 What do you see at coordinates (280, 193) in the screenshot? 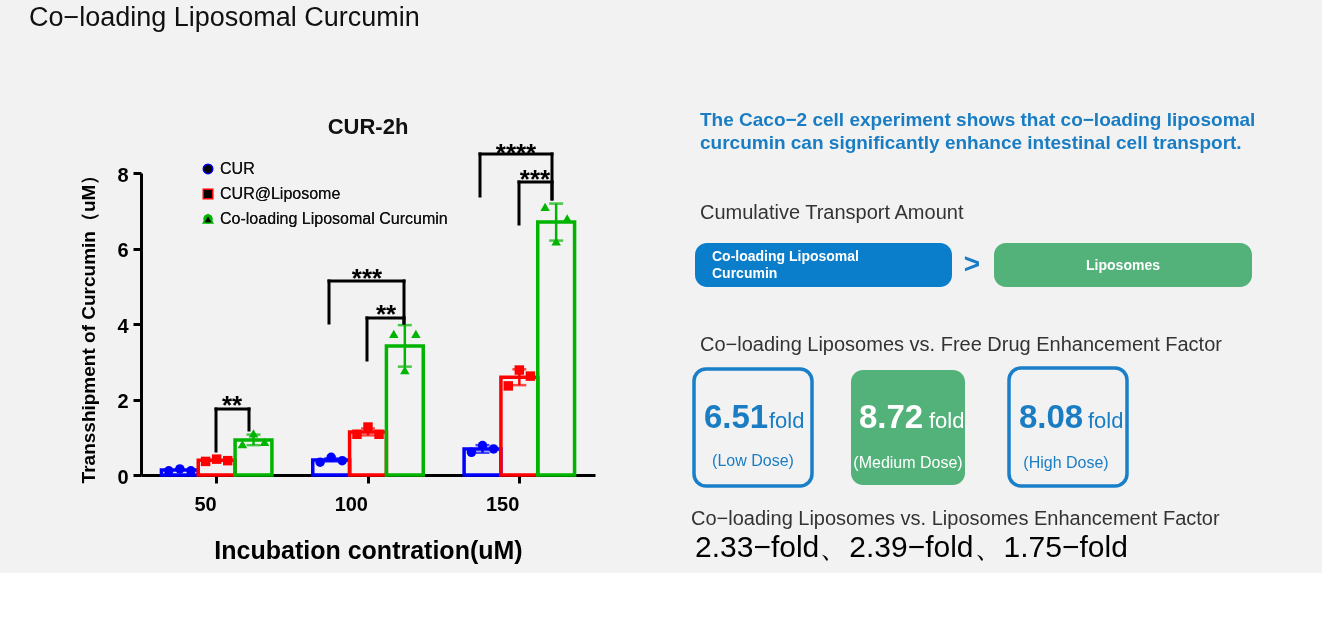
I see `legend-label: CUR@Liposome` at bounding box center [280, 193].